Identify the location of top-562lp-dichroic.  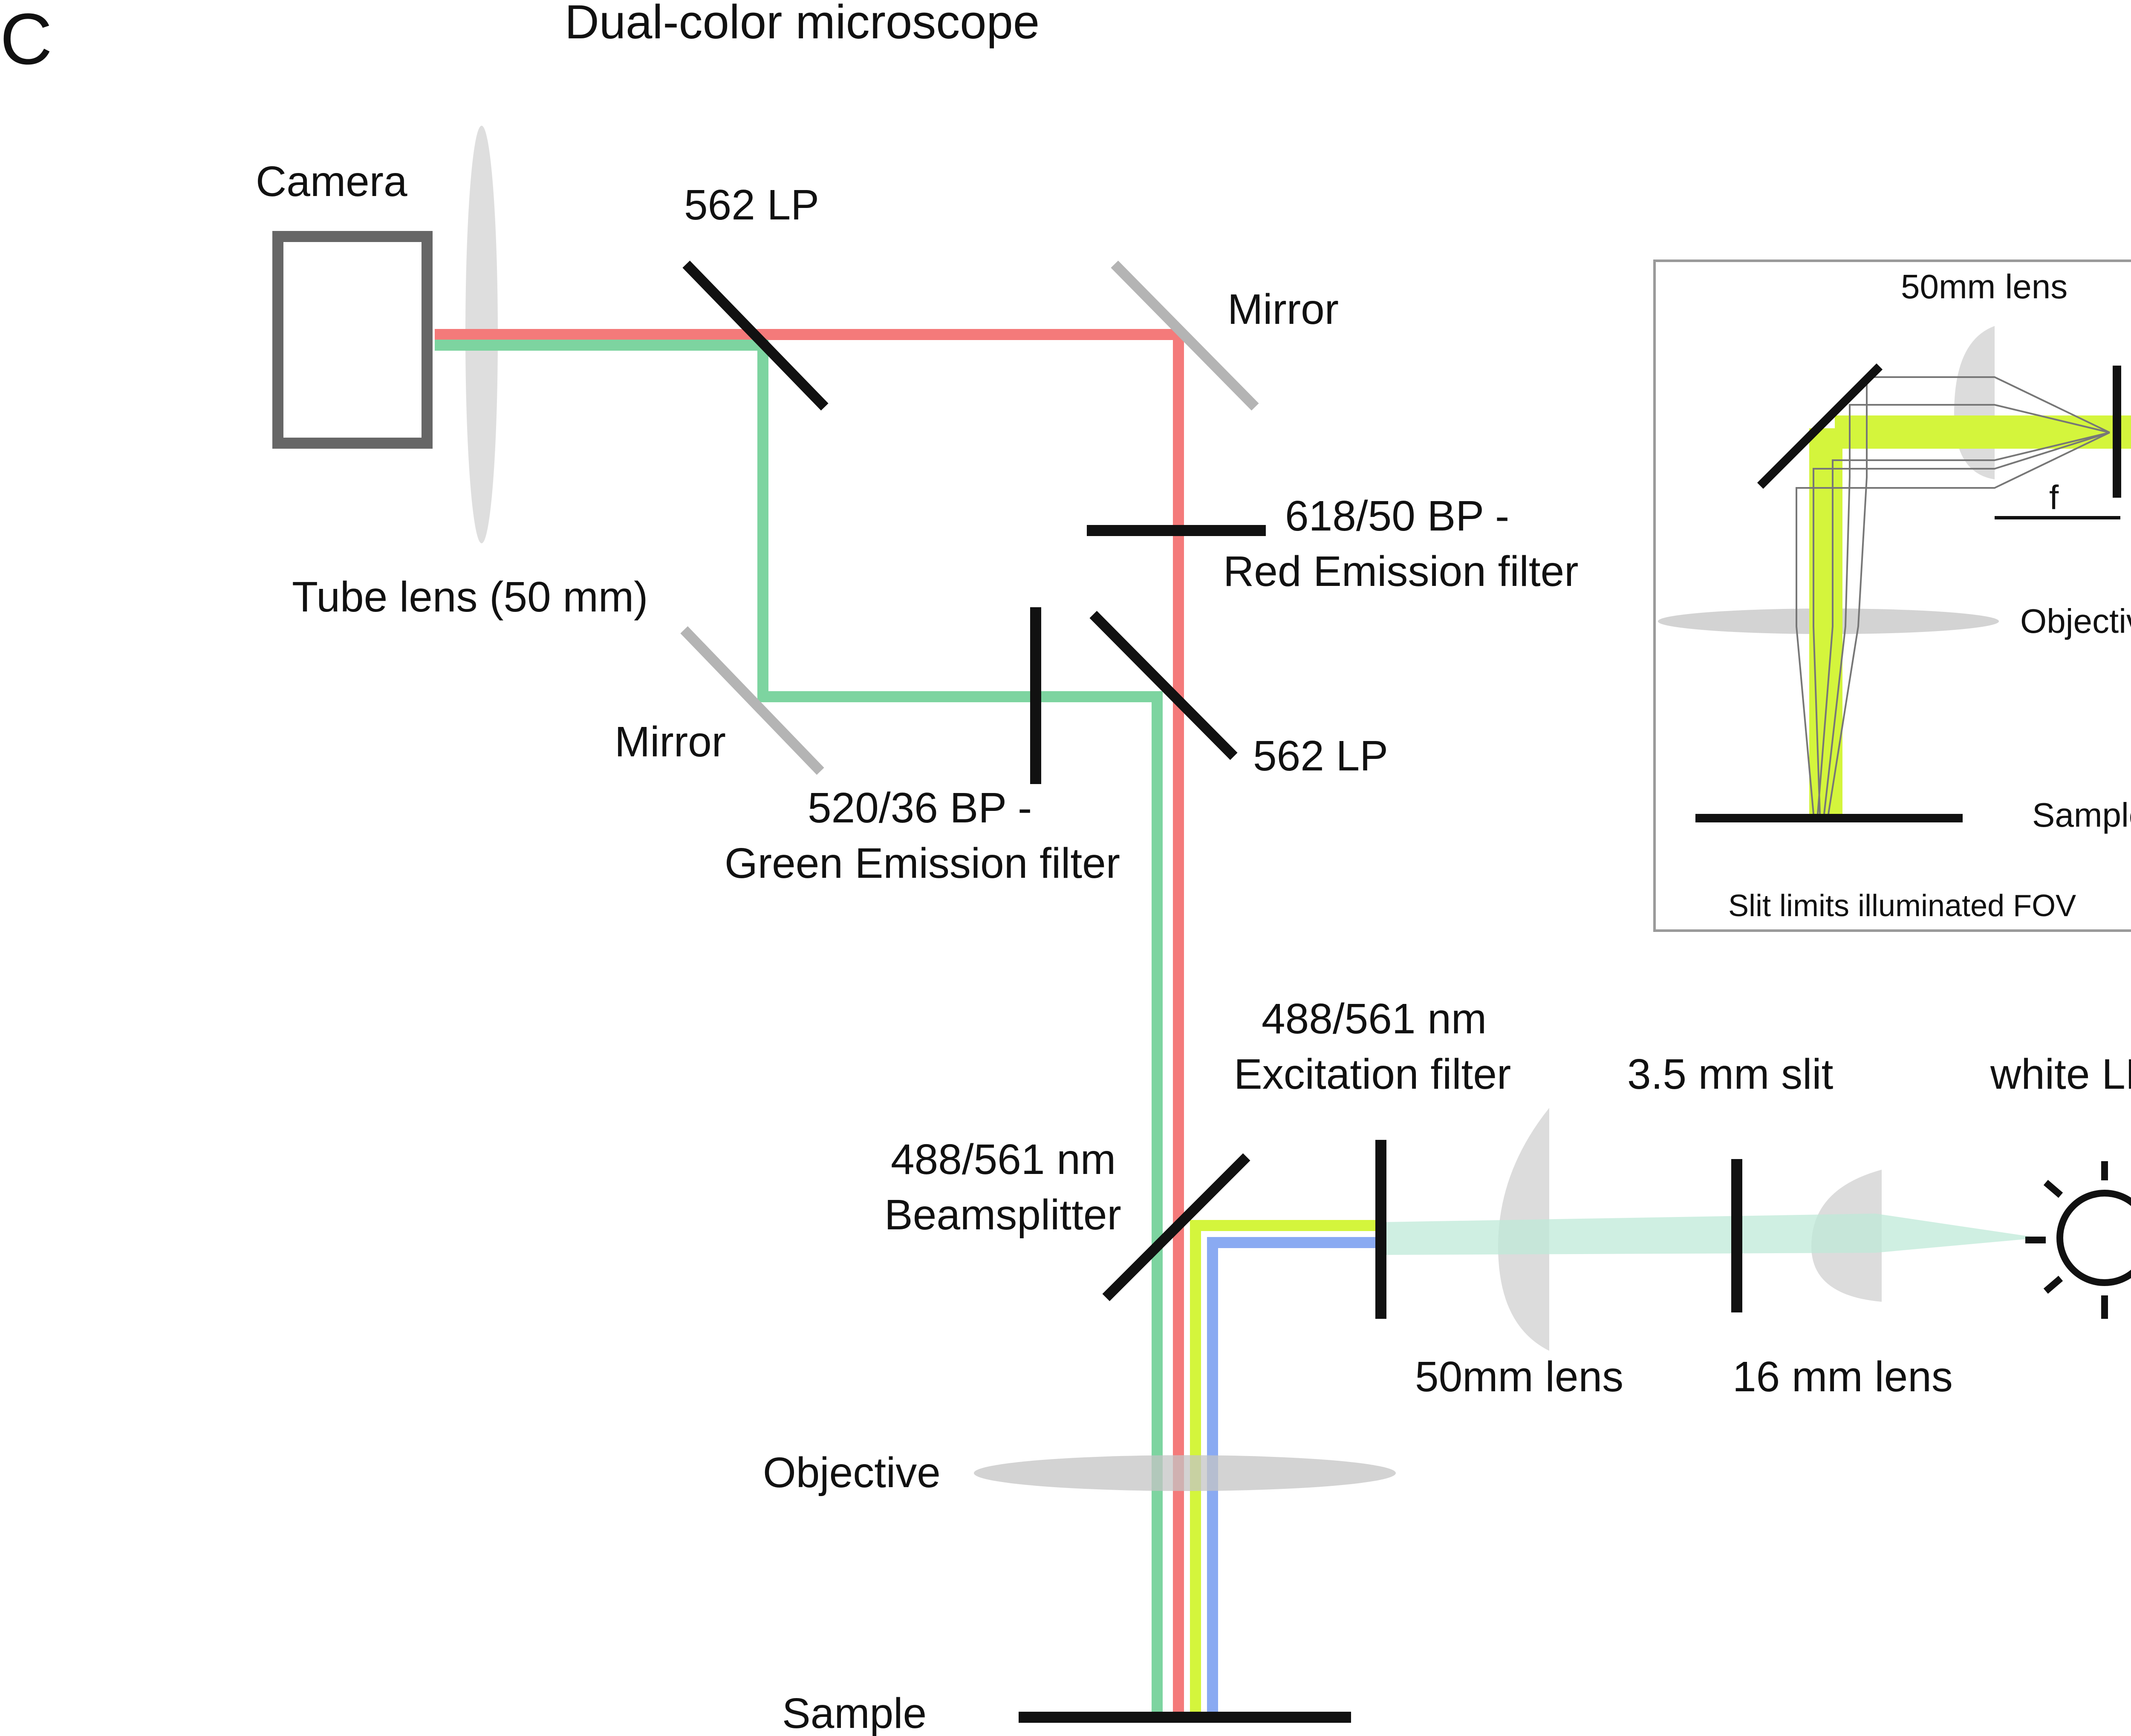
(755, 335).